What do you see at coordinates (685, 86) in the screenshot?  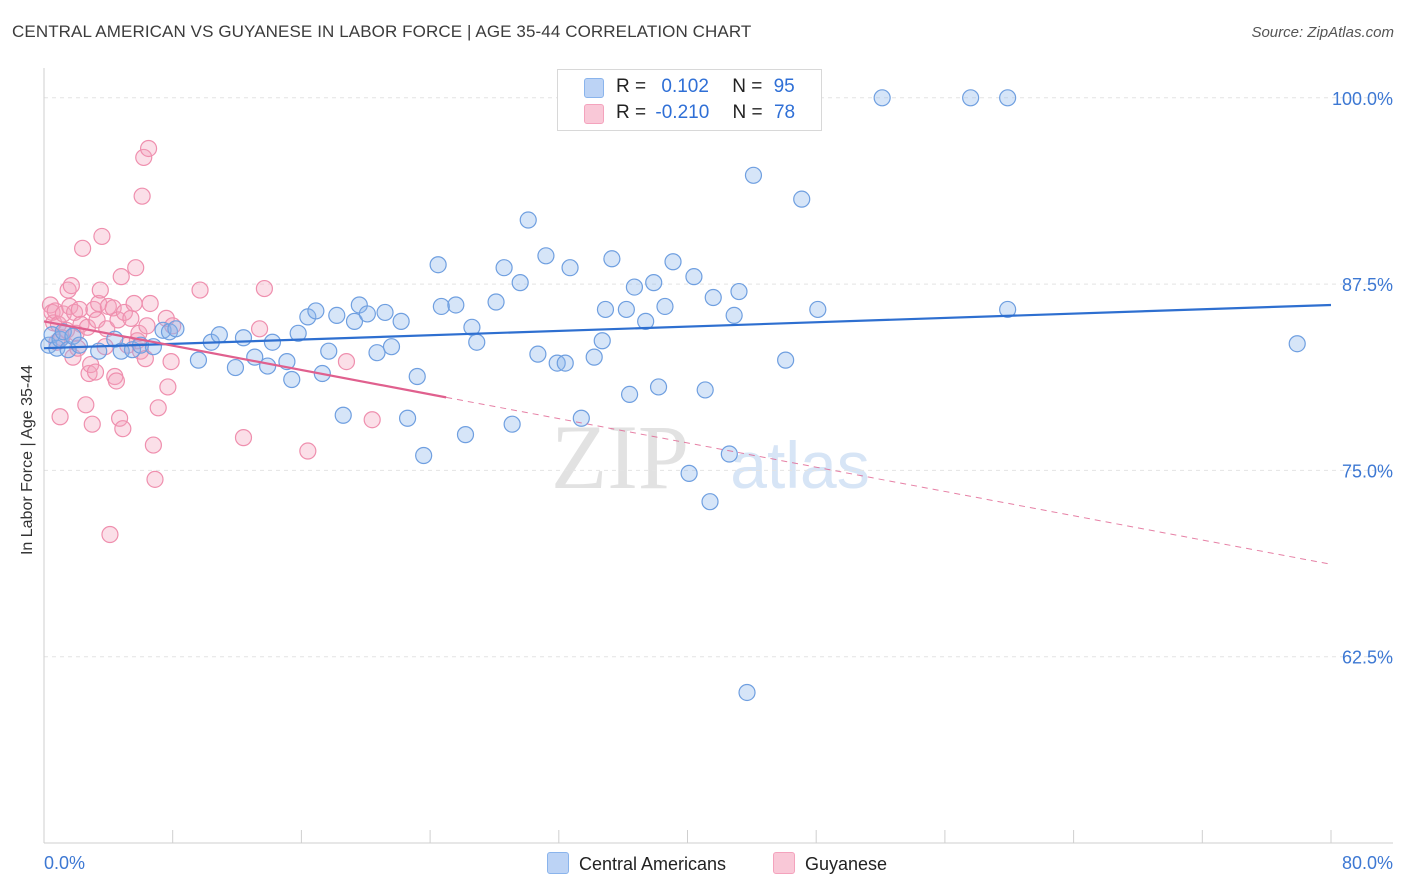 I see `legend-r-value: 0.102` at bounding box center [685, 86].